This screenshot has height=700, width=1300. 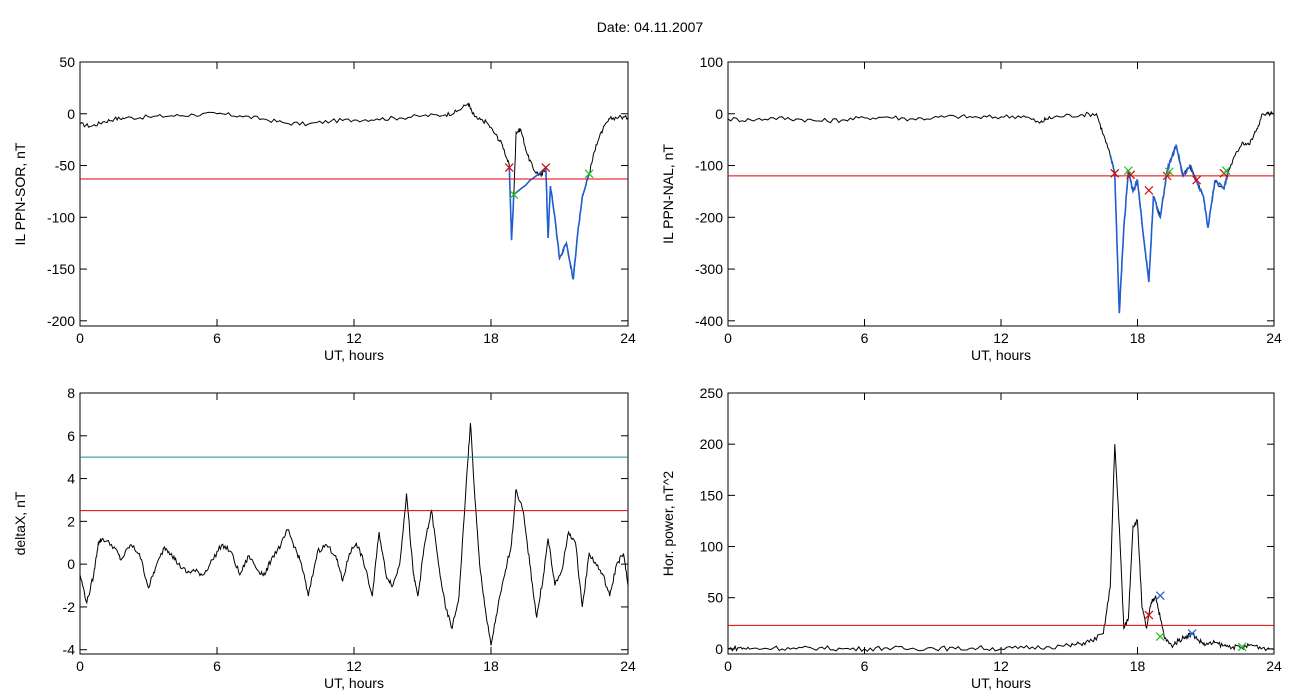 I want to click on y-tick-label: -50, so click(x=65, y=166).